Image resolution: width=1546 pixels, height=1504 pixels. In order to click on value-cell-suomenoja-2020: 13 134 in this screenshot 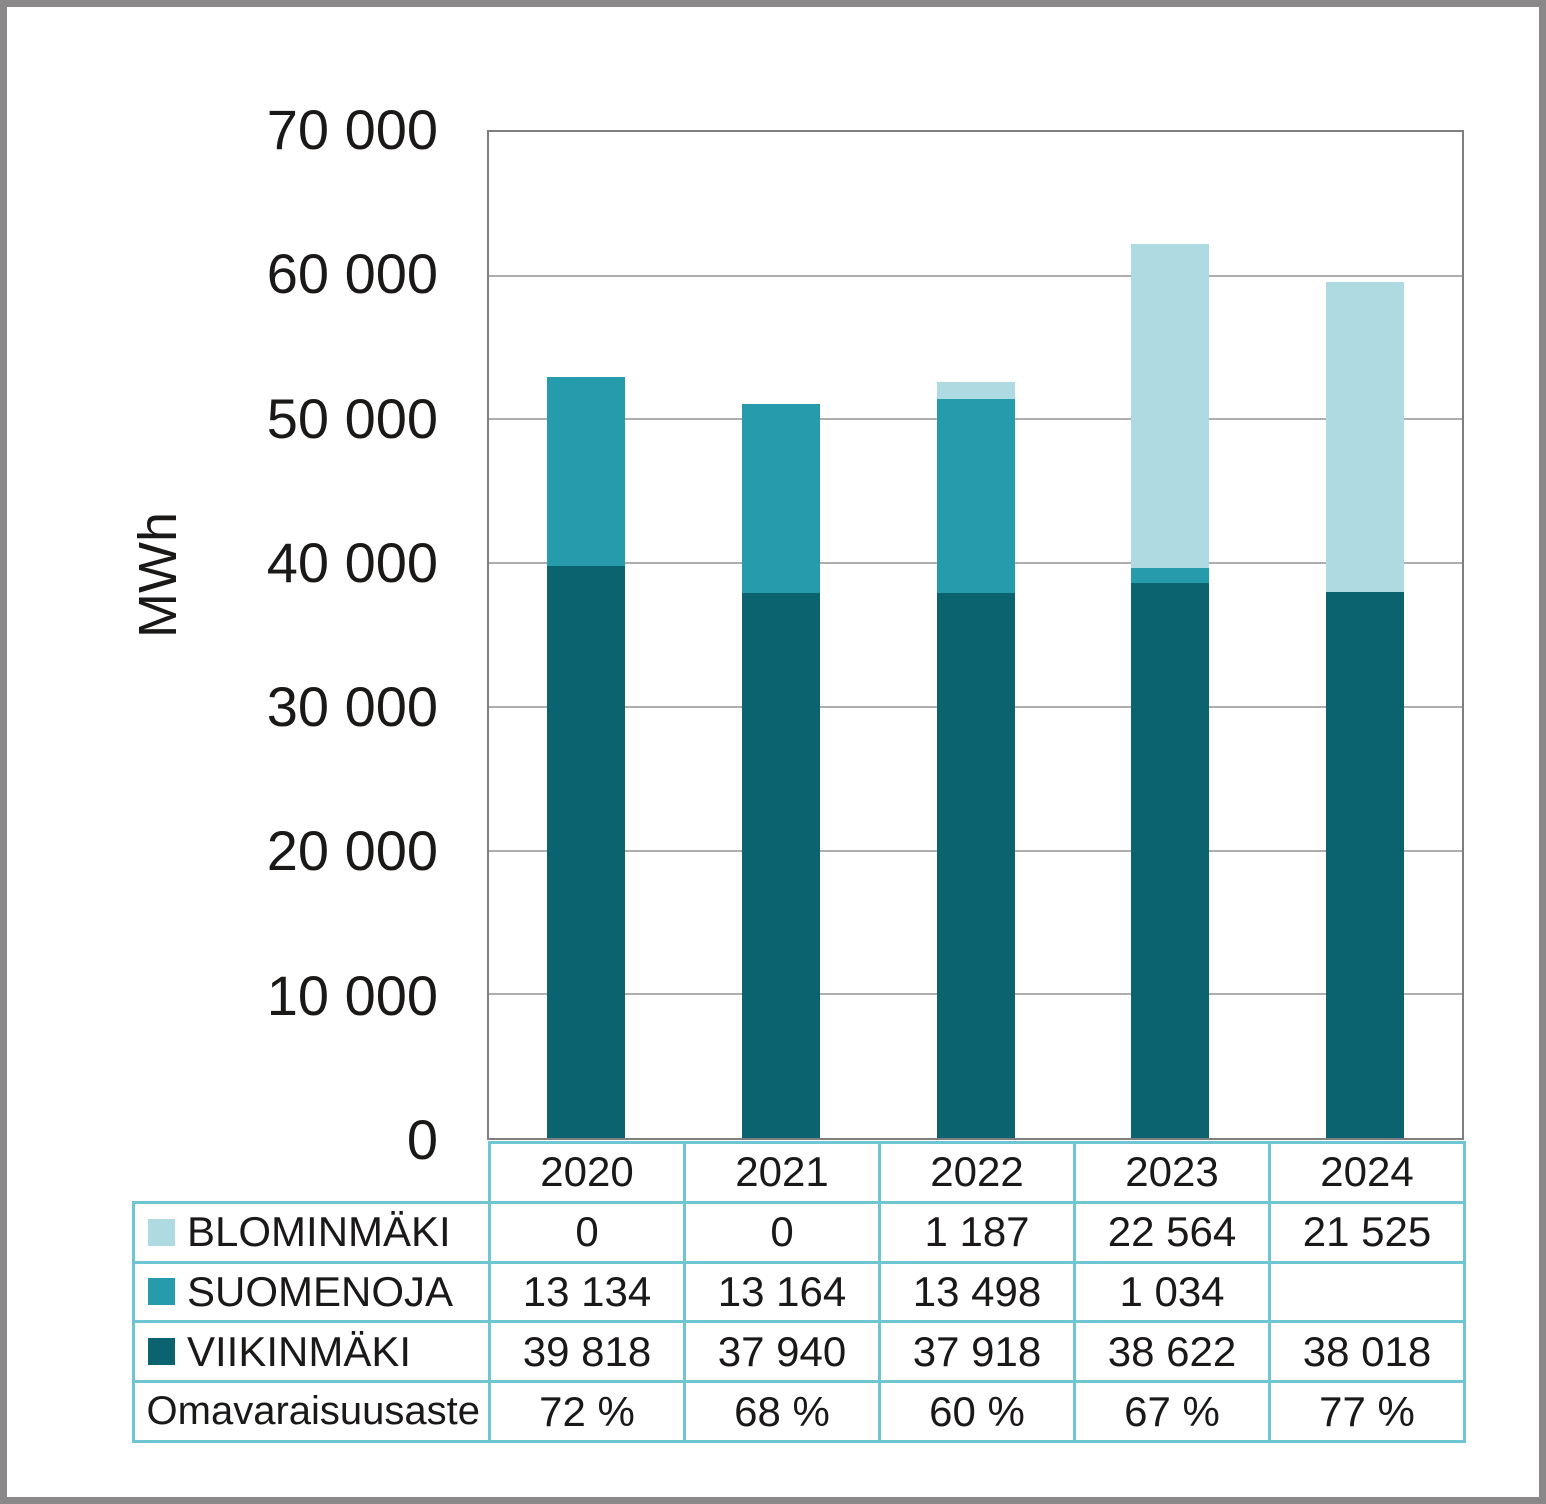, I will do `click(587, 1292)`.